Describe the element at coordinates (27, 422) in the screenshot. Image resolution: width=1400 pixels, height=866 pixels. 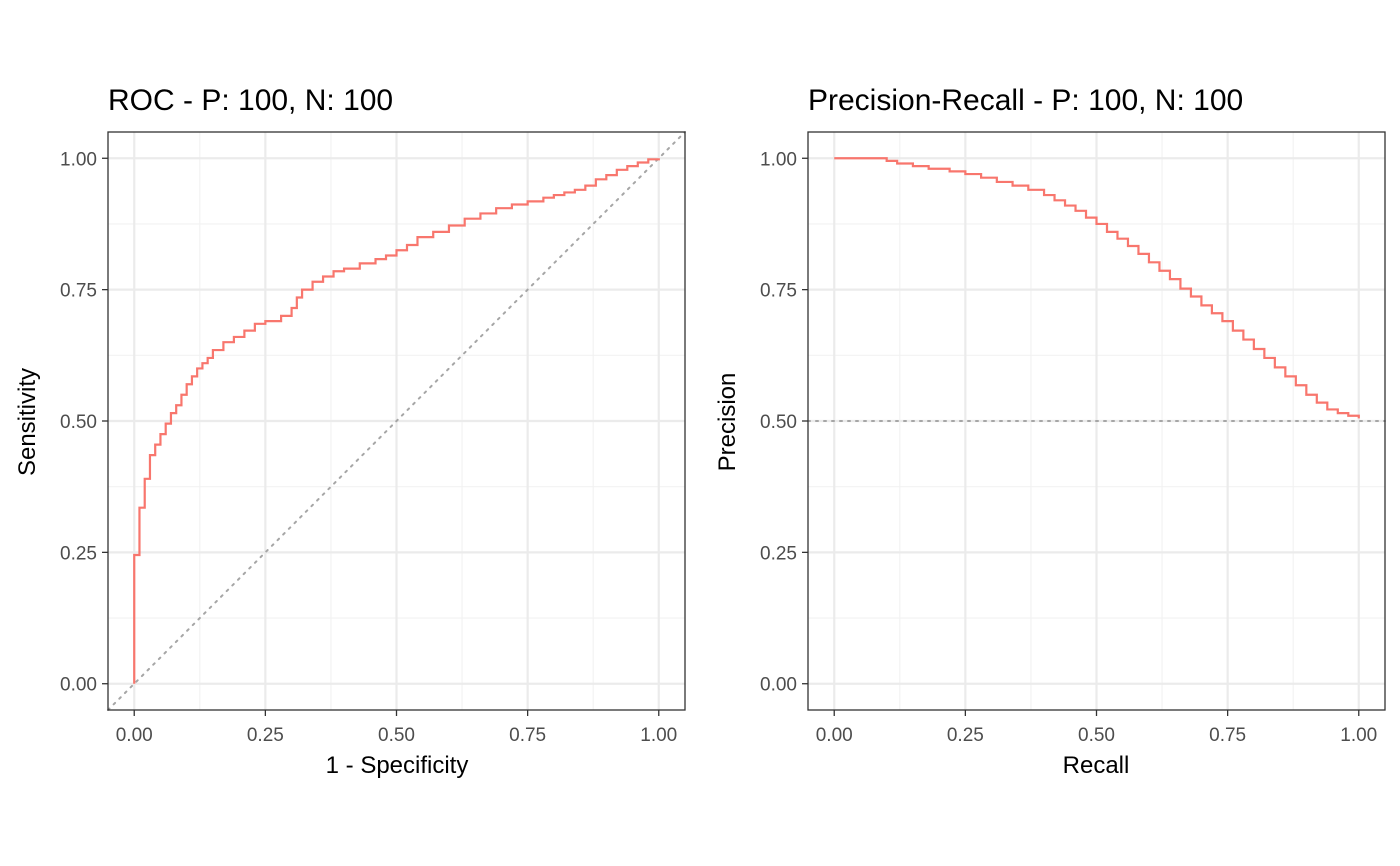
I see `roc-y-axis-title: Sensitivity` at that location.